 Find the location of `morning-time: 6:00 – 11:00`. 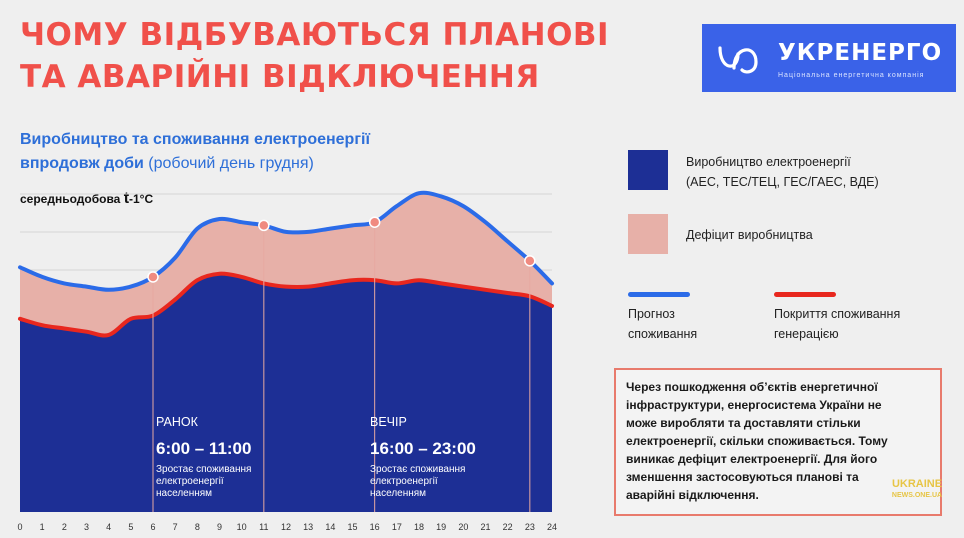

morning-time: 6:00 – 11:00 is located at coordinates (203, 448).